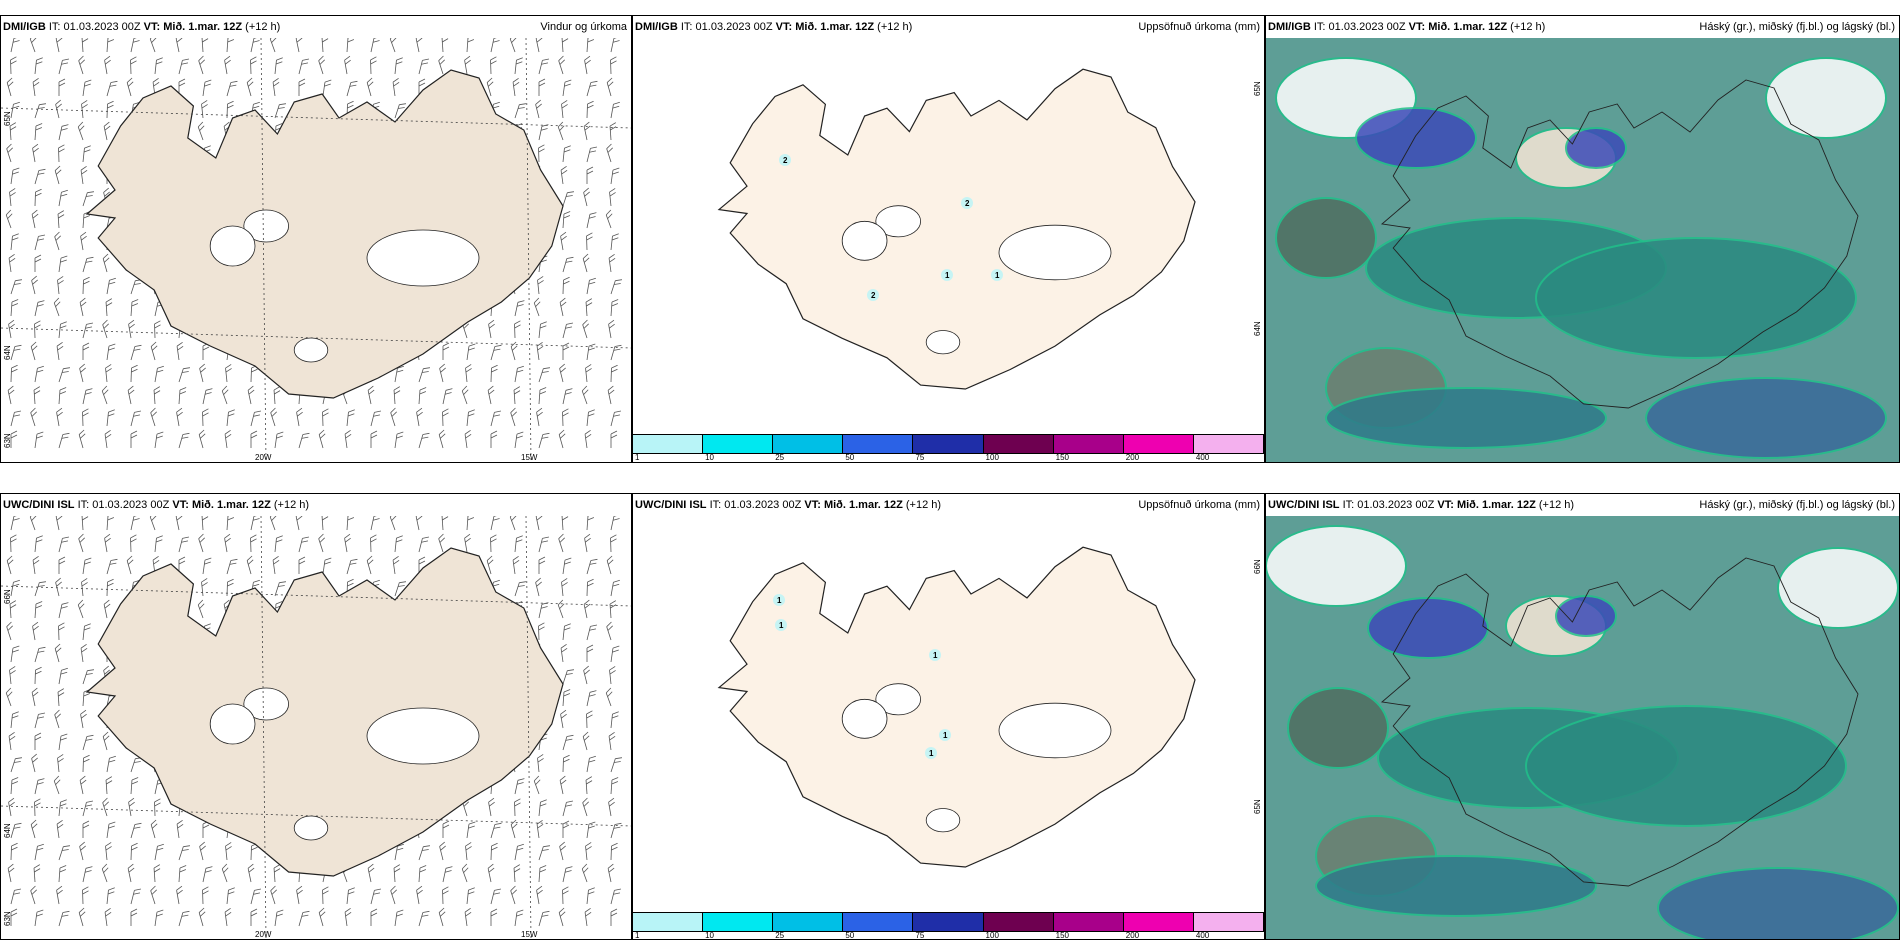 The width and height of the screenshot is (1900, 950). Describe the element at coordinates (263, 934) in the screenshot. I see `lon-label: 20W` at that location.